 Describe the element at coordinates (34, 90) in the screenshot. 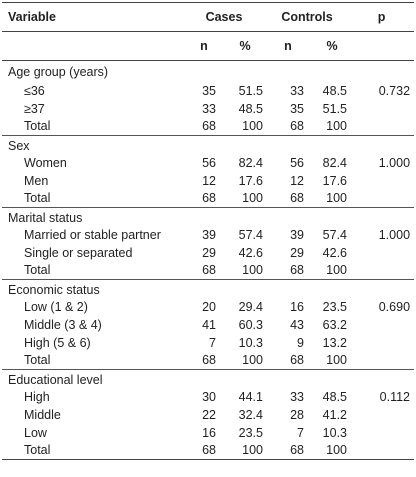

I see `row-label: ≤36` at that location.